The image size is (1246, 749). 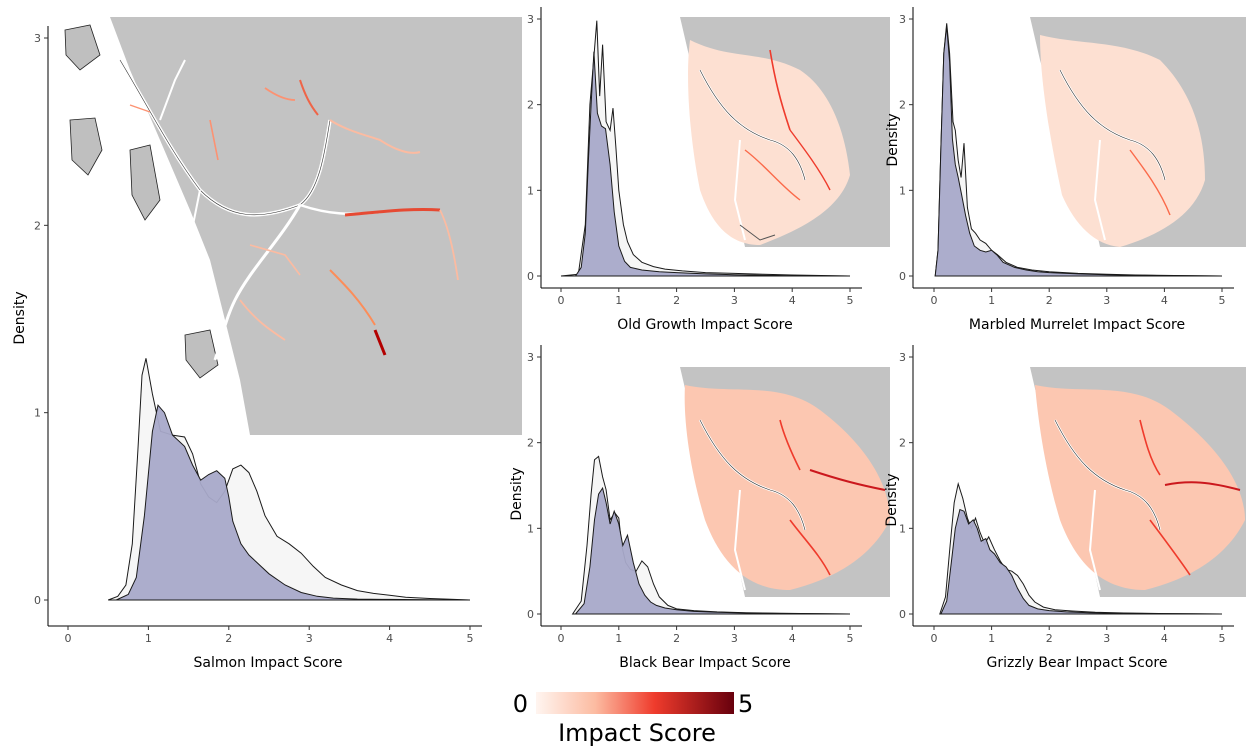 What do you see at coordinates (902, 105) in the screenshot?
I see `marbled-murrelet-y-tick-label: 2` at bounding box center [902, 105].